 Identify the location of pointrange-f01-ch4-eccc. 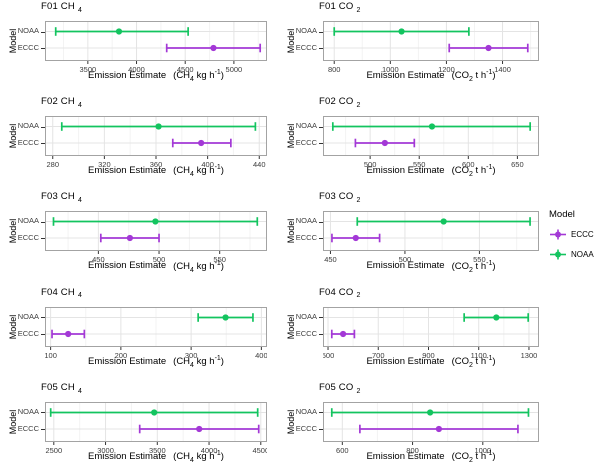
(213, 48).